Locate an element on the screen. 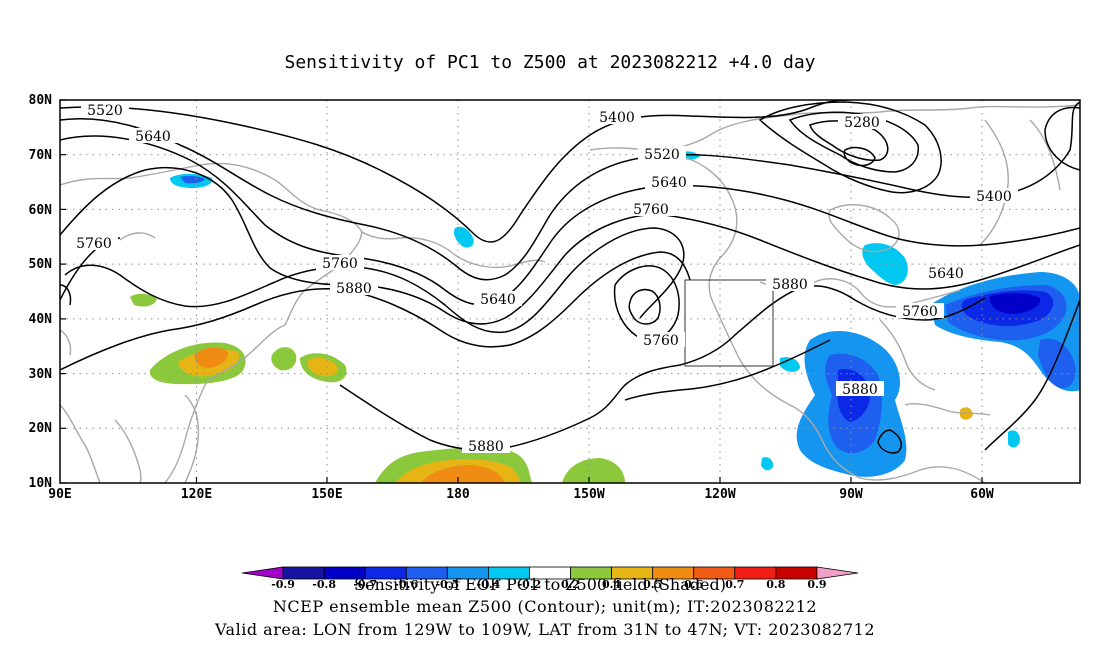 The image size is (1100, 650). lon-label: 120E is located at coordinates (196, 494).